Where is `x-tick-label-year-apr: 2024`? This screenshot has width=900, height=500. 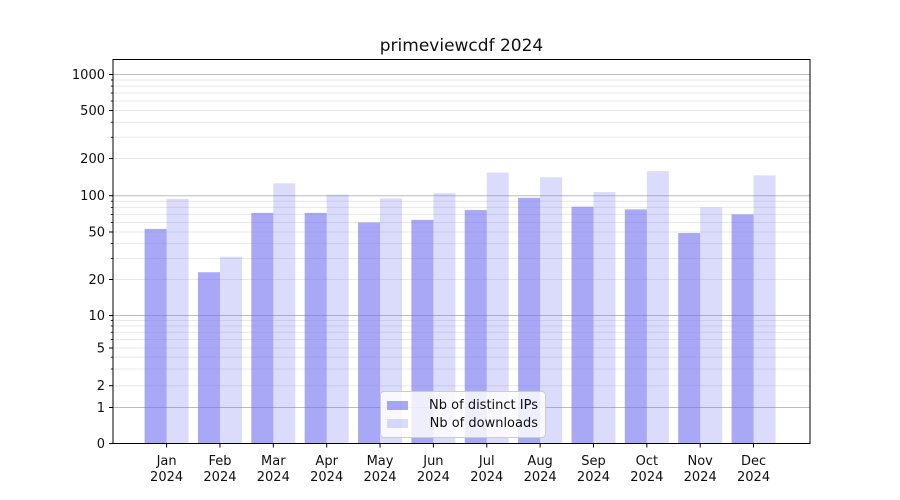
x-tick-label-year-apr: 2024 is located at coordinates (326, 477).